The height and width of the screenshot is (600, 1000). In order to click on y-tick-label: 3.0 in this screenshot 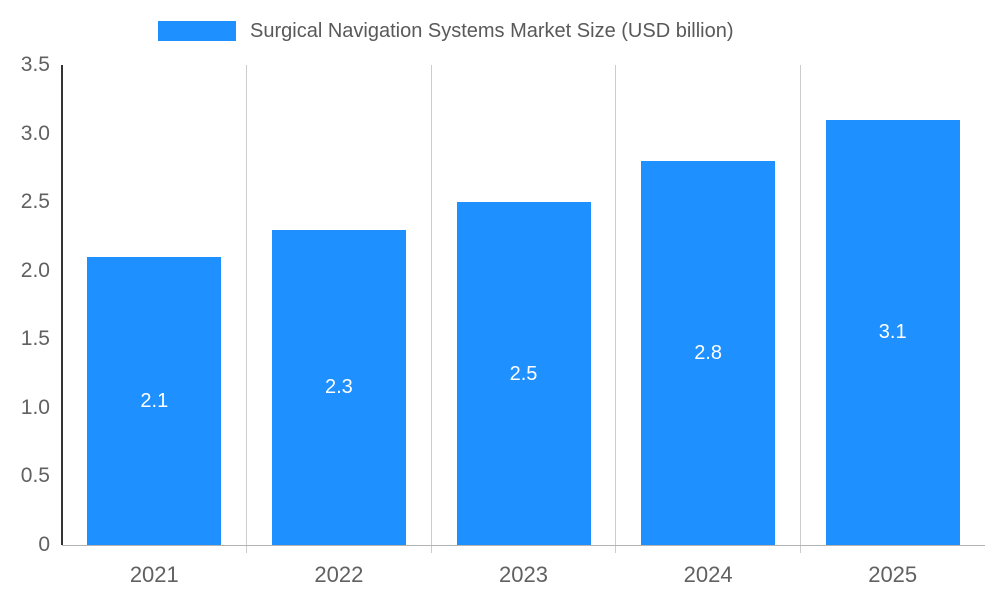, I will do `click(35, 133)`.